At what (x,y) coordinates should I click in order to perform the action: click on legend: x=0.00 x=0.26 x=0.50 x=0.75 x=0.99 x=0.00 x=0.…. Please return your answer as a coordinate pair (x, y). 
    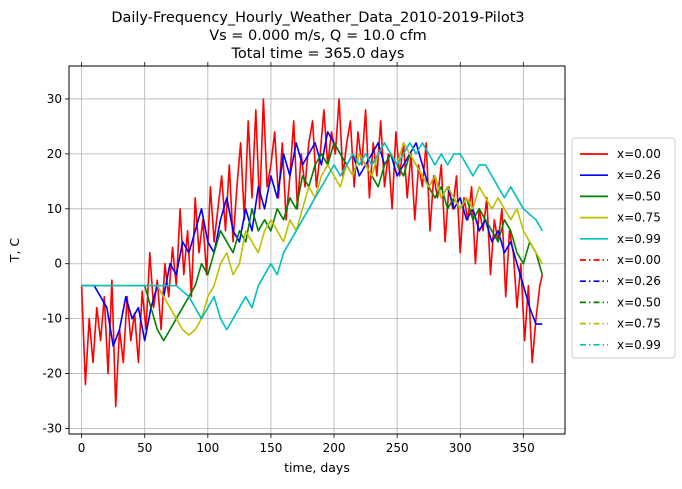
    Looking at the image, I should click on (623, 248).